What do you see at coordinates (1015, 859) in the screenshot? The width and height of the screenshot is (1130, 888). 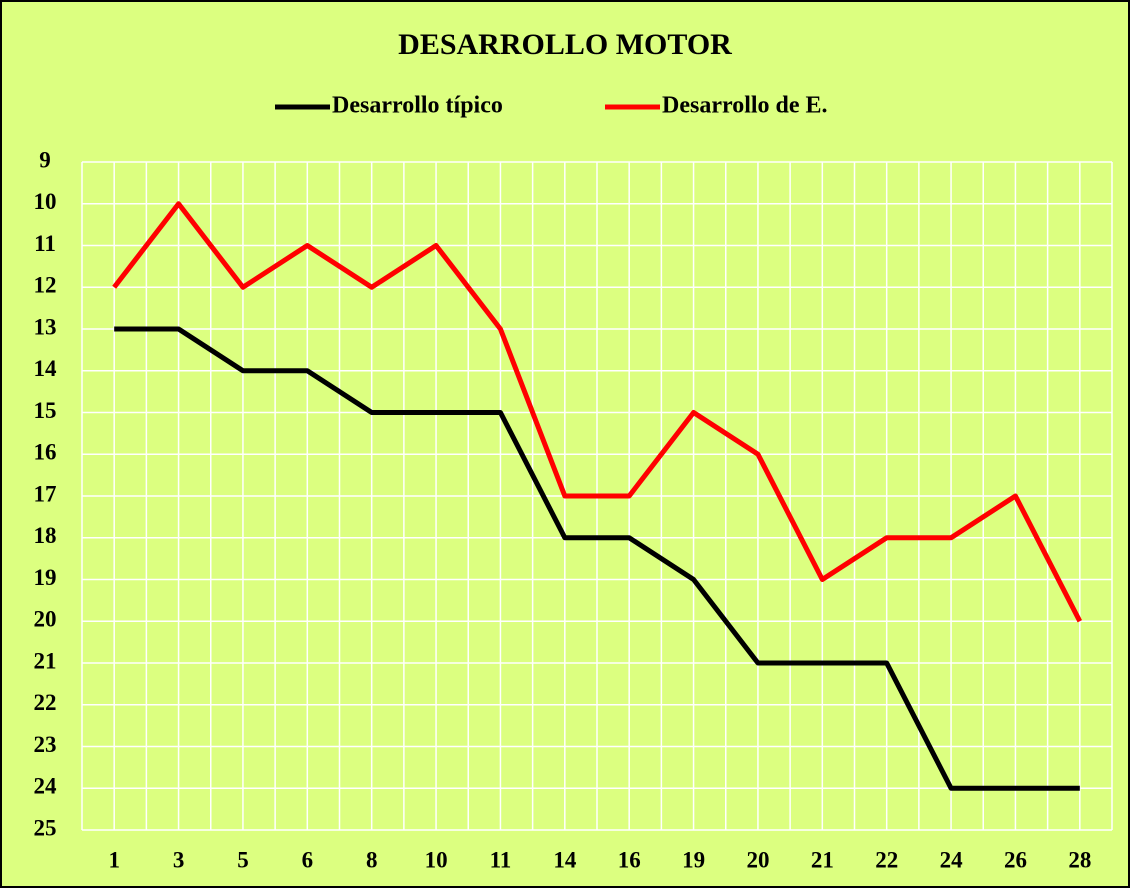 I see `x-tick-label: 26` at bounding box center [1015, 859].